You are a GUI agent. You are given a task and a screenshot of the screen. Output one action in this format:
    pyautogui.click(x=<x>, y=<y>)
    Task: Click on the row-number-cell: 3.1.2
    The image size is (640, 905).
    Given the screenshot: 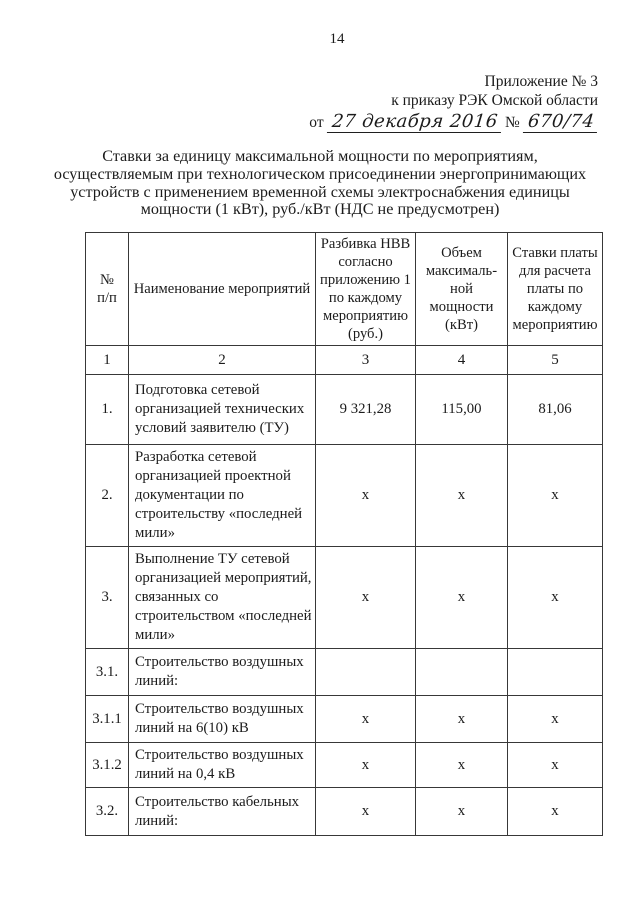 What is the action you would take?
    pyautogui.click(x=107, y=765)
    